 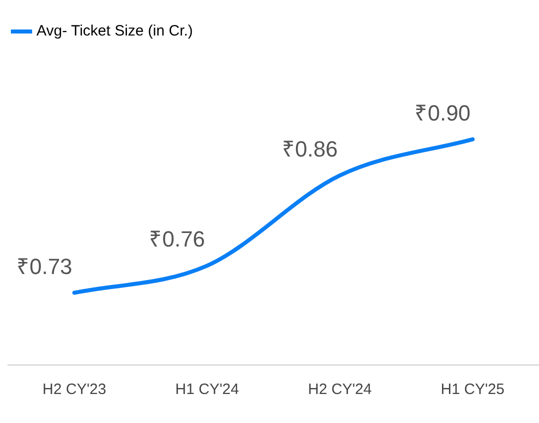 What do you see at coordinates (207, 389) in the screenshot?
I see `x-tick-label: H1 CY'24` at bounding box center [207, 389].